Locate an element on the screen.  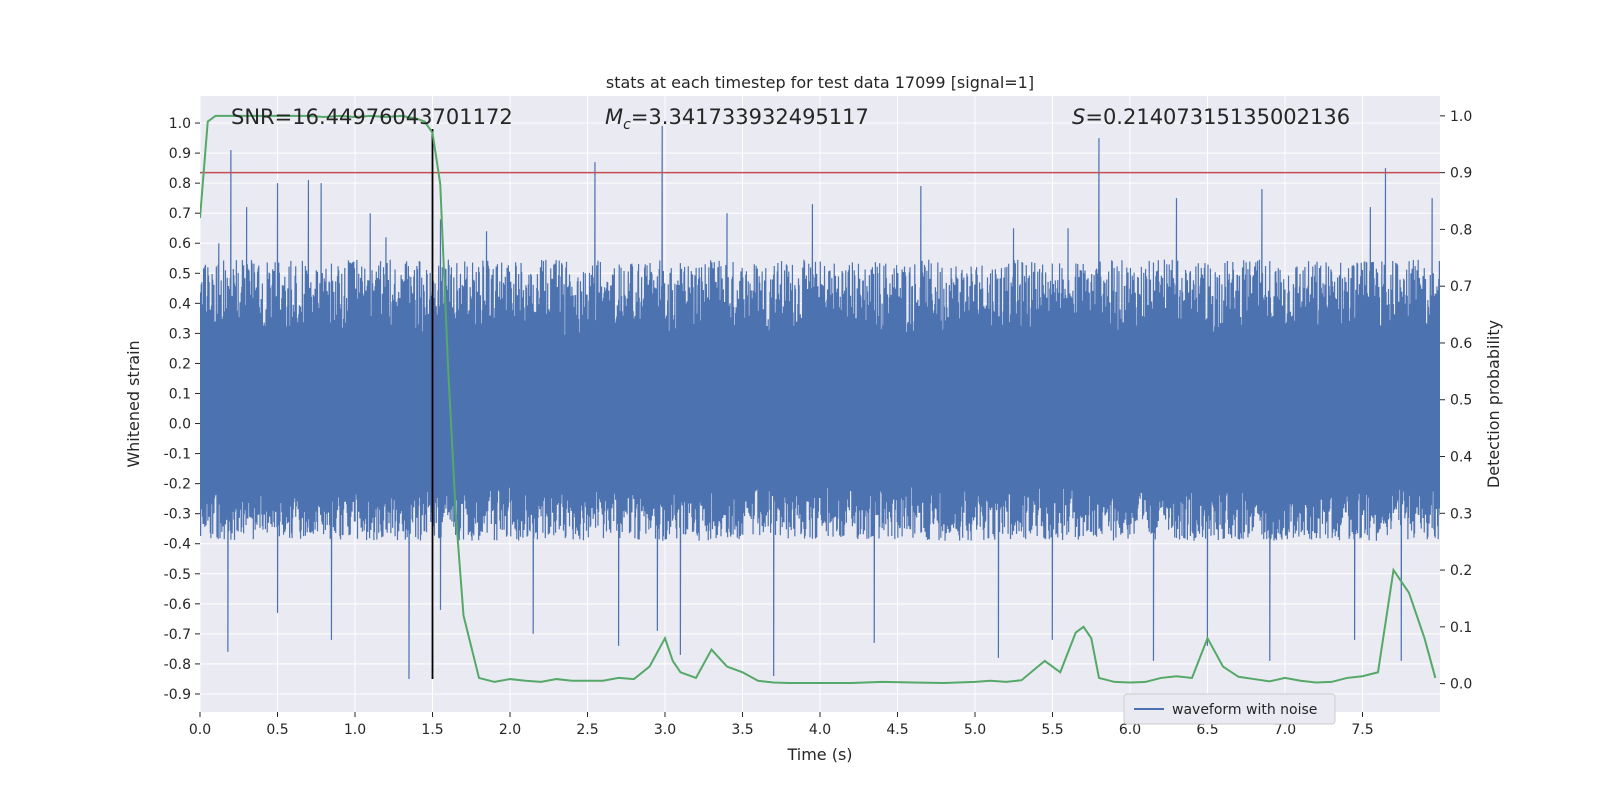
x-tick-label-7: 3.5 is located at coordinates (742, 730).